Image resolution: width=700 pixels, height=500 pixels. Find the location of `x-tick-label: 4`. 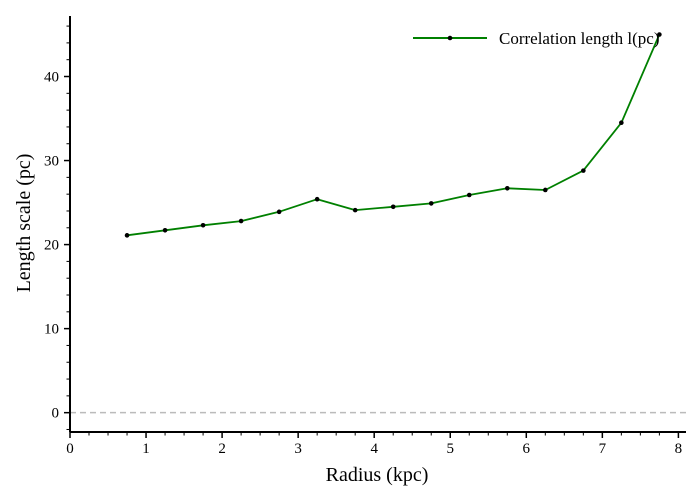

x-tick-label: 4 is located at coordinates (374, 449).